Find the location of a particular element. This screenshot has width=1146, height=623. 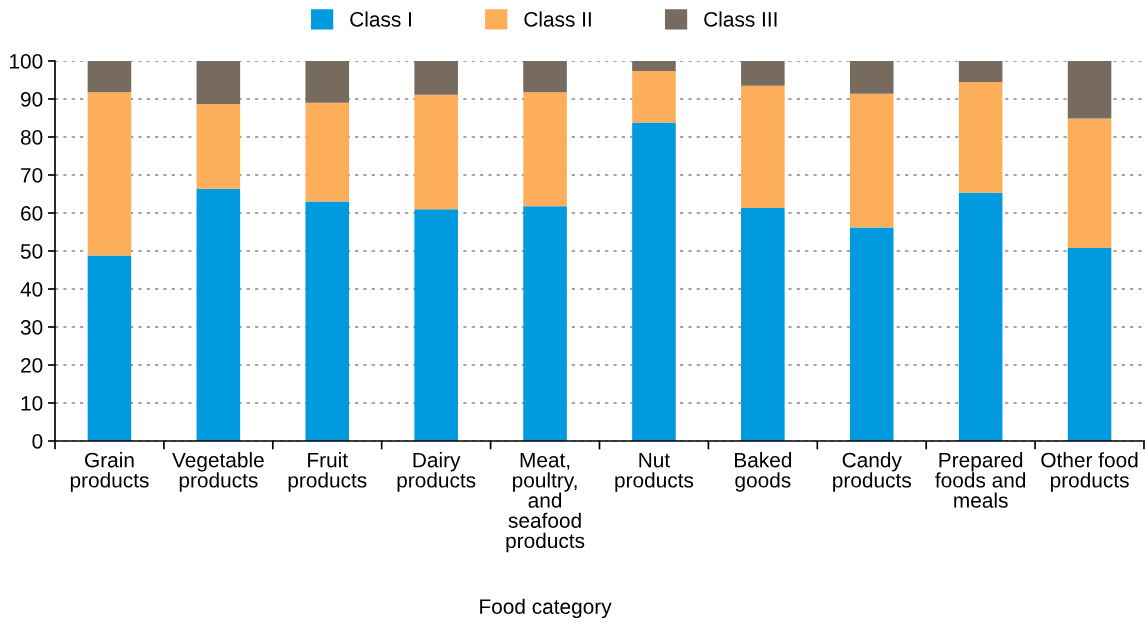

y-tick-label: 30 is located at coordinates (31, 327).